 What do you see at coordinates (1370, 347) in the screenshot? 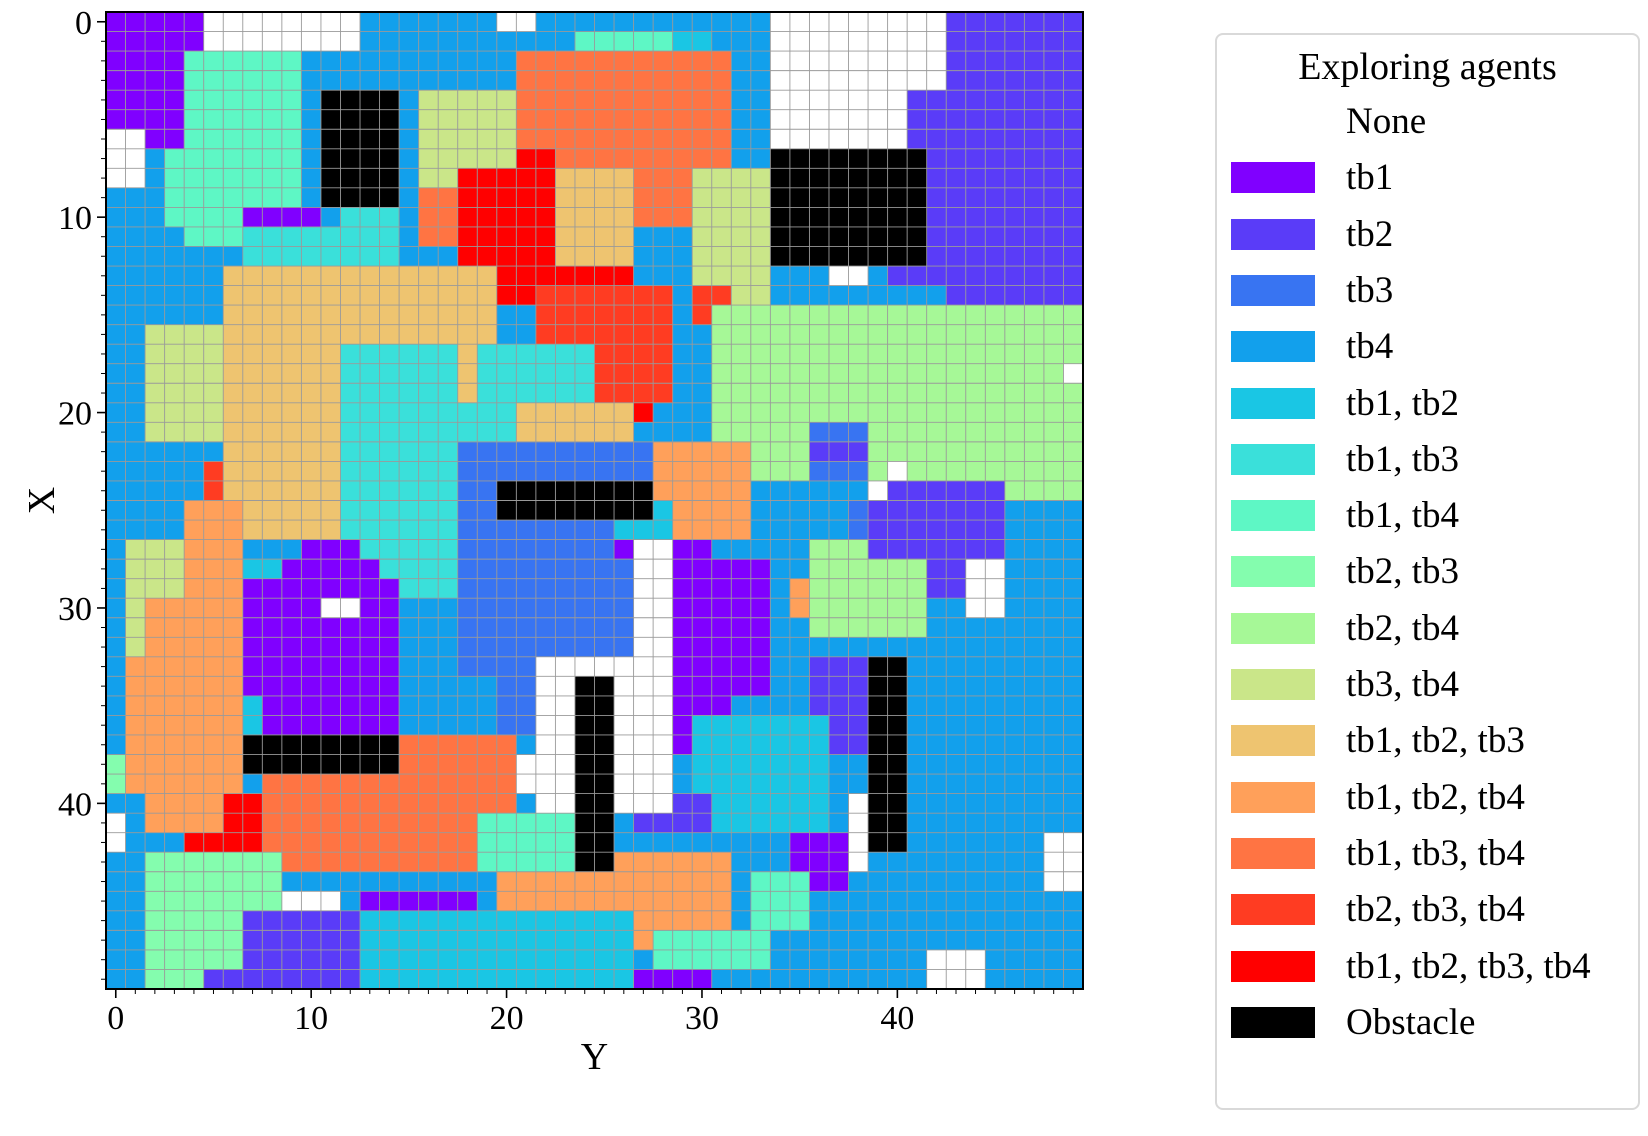
I see `legend-label: tb4` at bounding box center [1370, 347].